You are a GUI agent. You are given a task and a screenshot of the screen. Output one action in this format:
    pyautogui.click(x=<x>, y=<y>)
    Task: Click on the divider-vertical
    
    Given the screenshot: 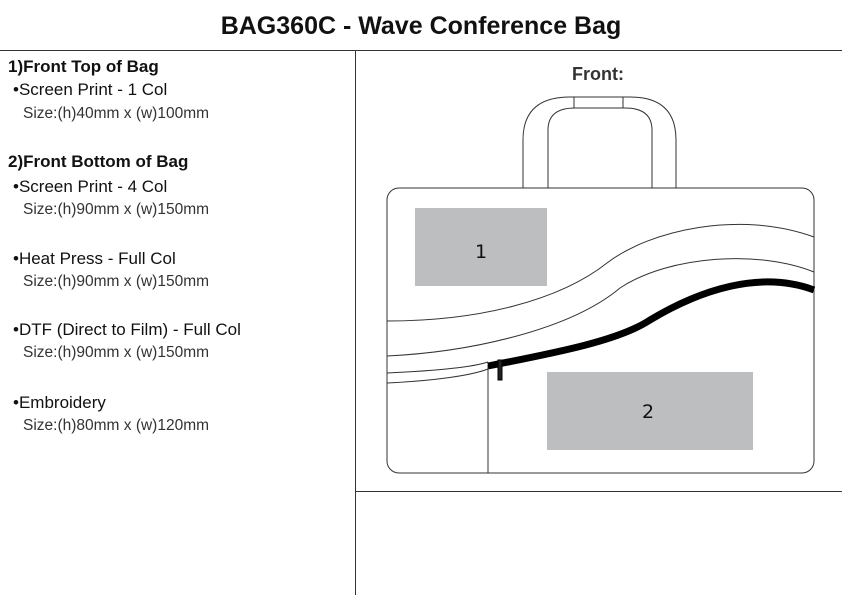 What is the action you would take?
    pyautogui.click(x=355, y=322)
    